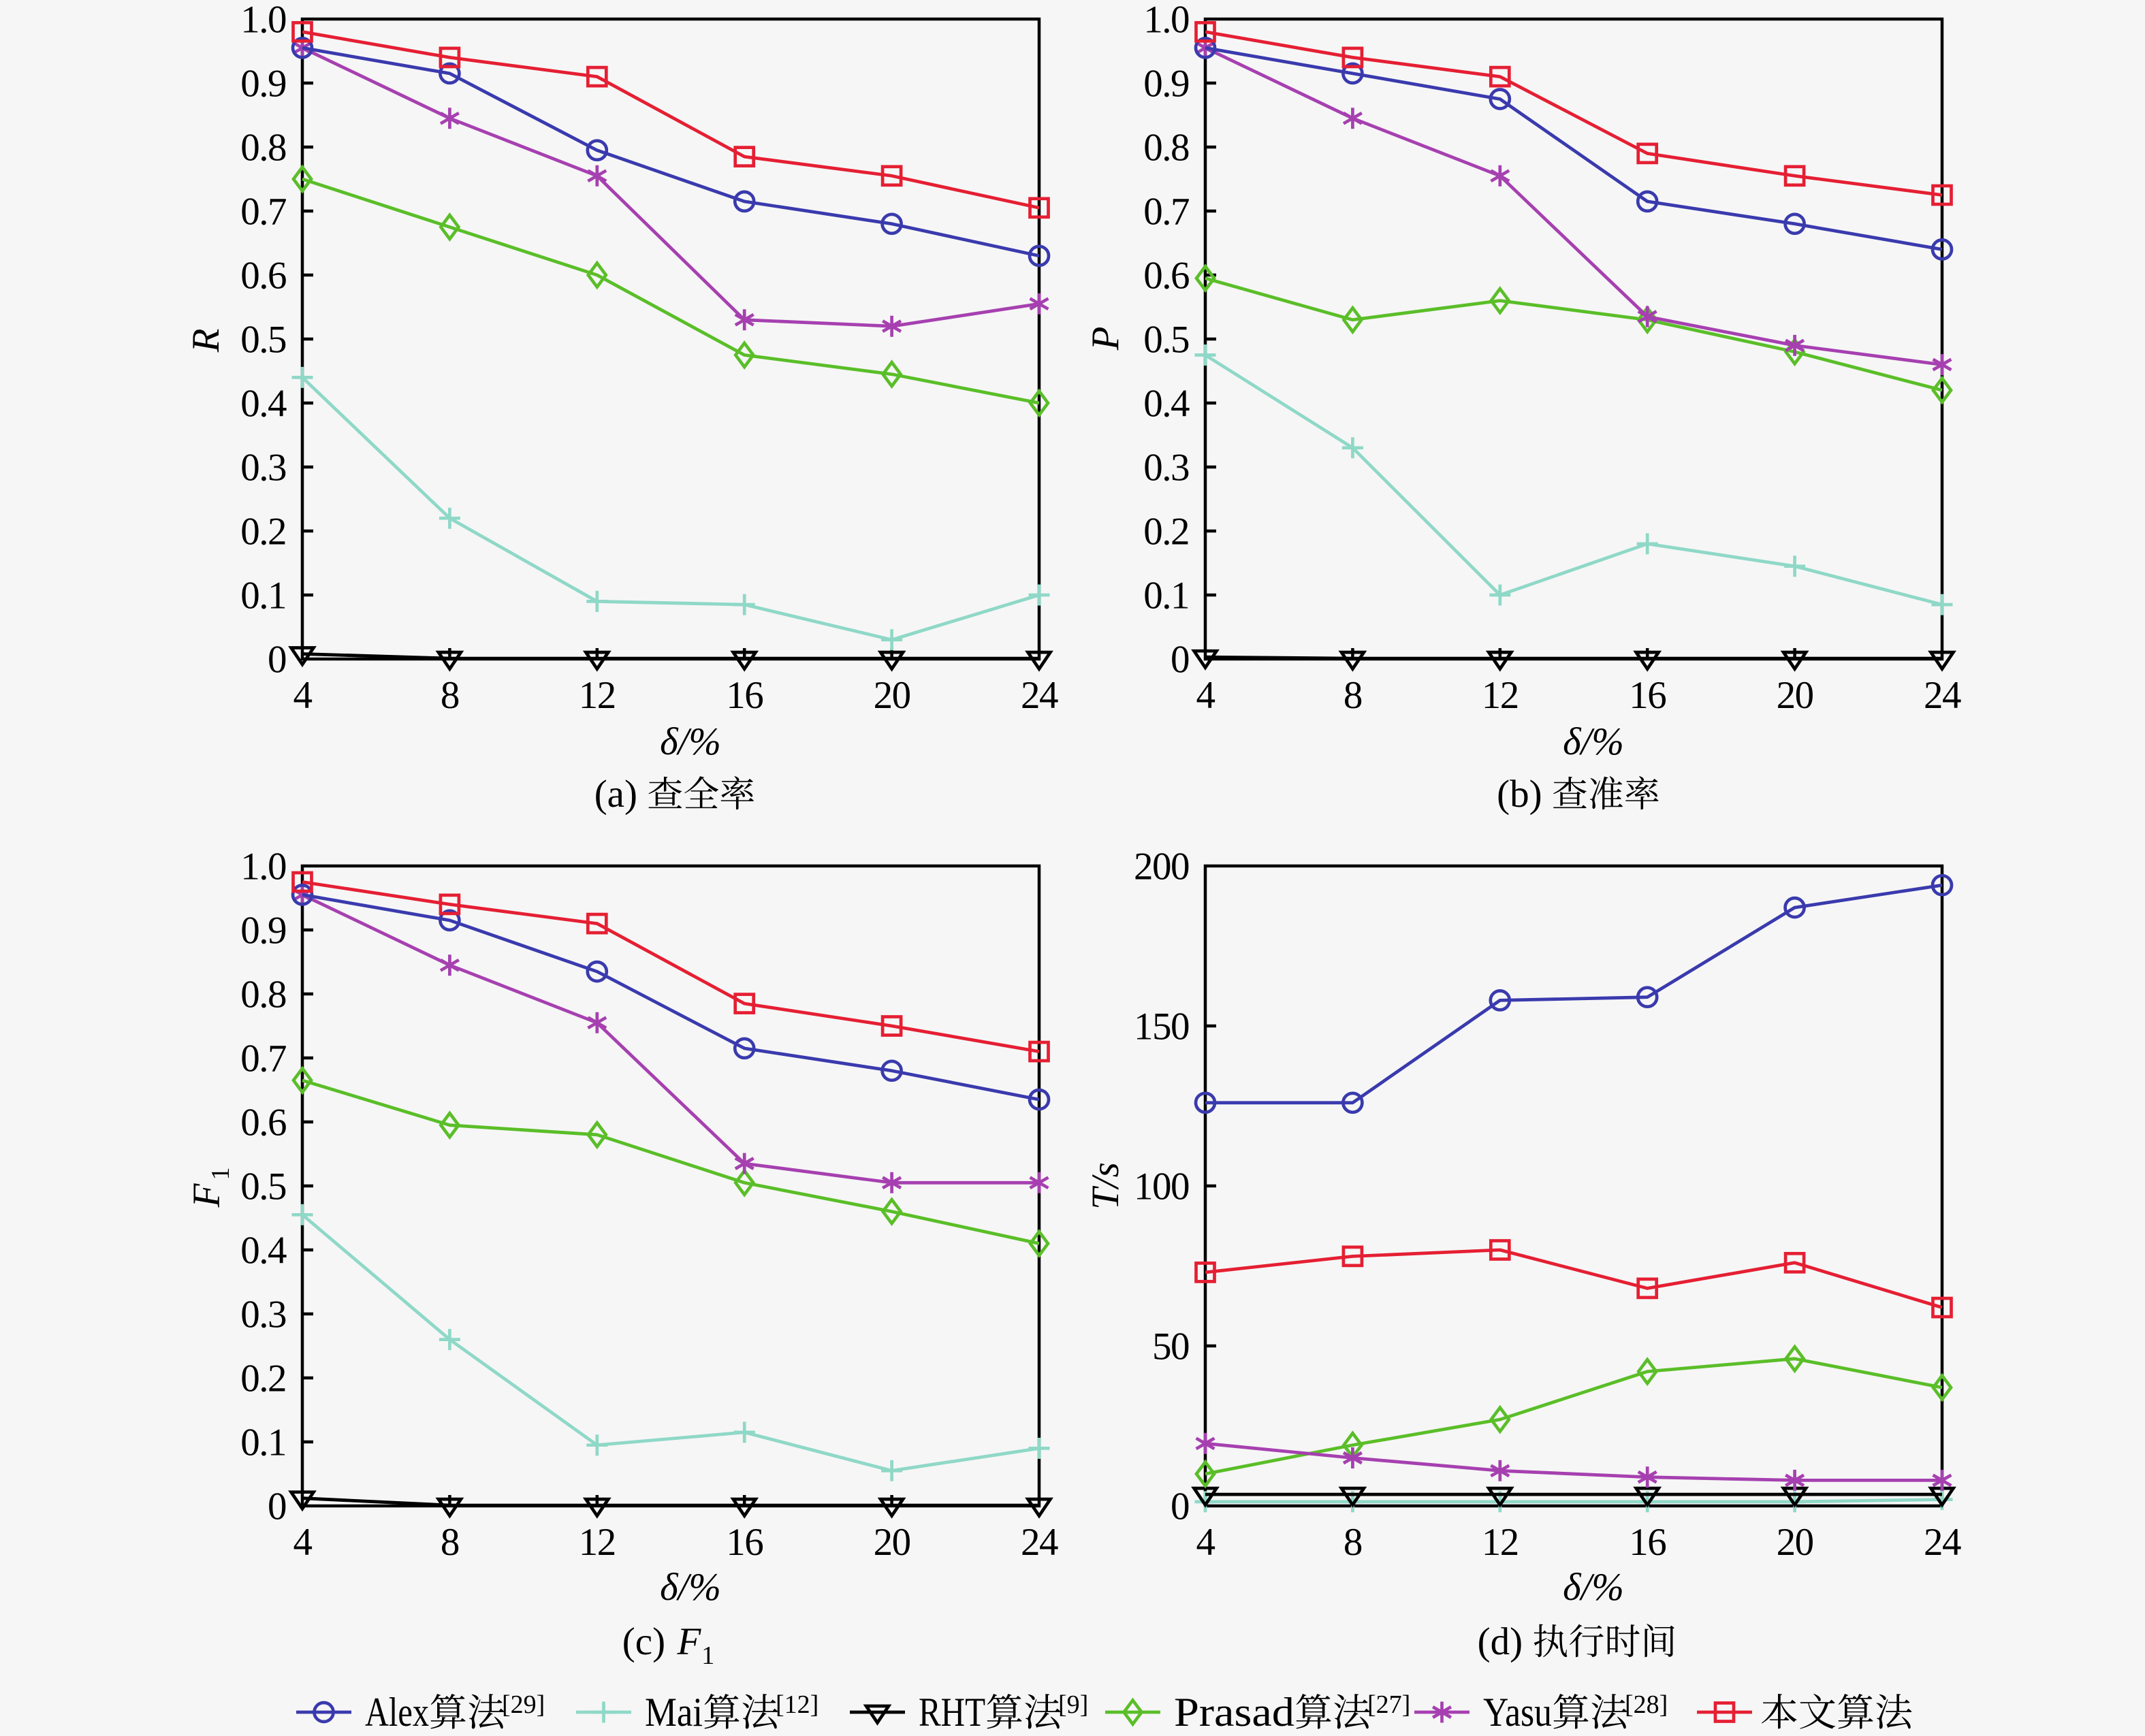  What do you see at coordinates (952, 1712) in the screenshot?
I see `svg-text: RHT` at bounding box center [952, 1712].